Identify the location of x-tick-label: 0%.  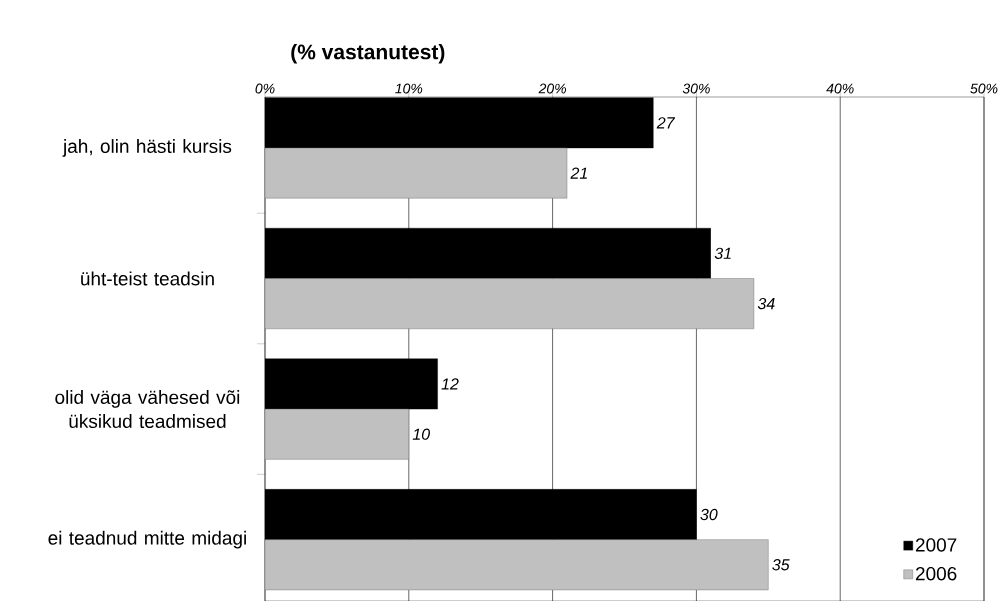
(265, 88).